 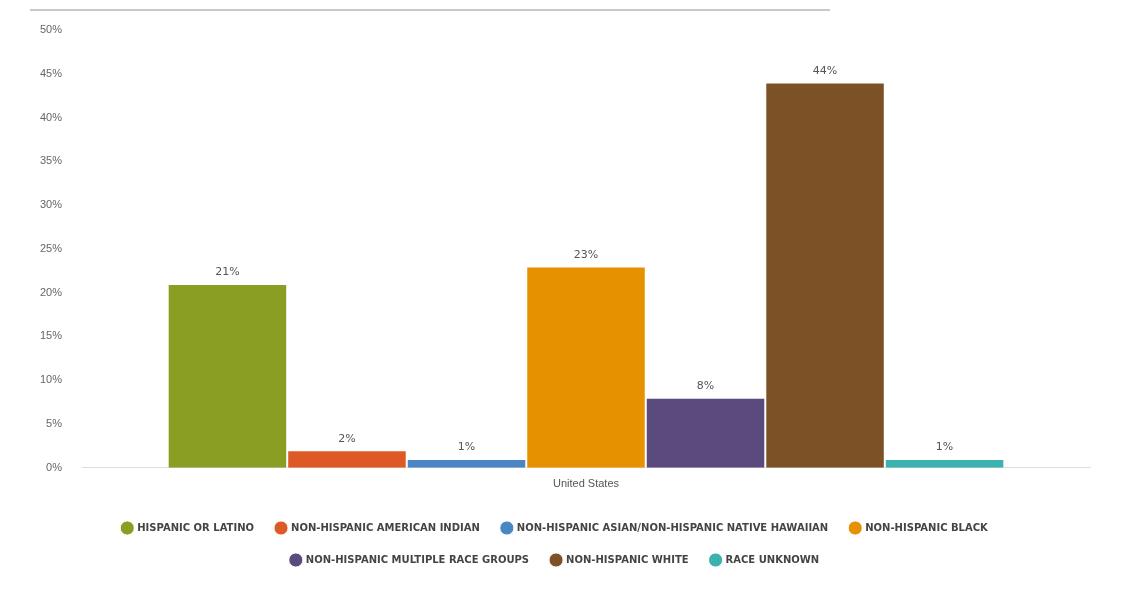 I want to click on legend-label: HISPANIC OR LATINO, so click(x=196, y=527).